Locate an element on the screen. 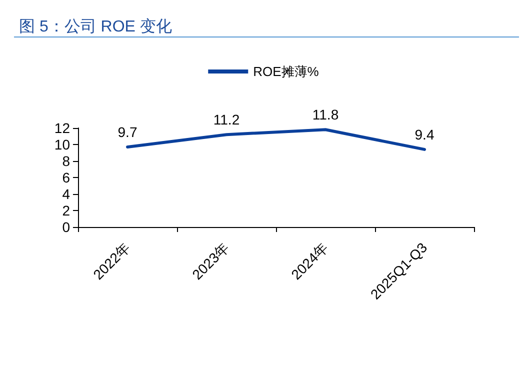  chart-title: 图 5：公司 ROE 变化 is located at coordinates (95, 27).